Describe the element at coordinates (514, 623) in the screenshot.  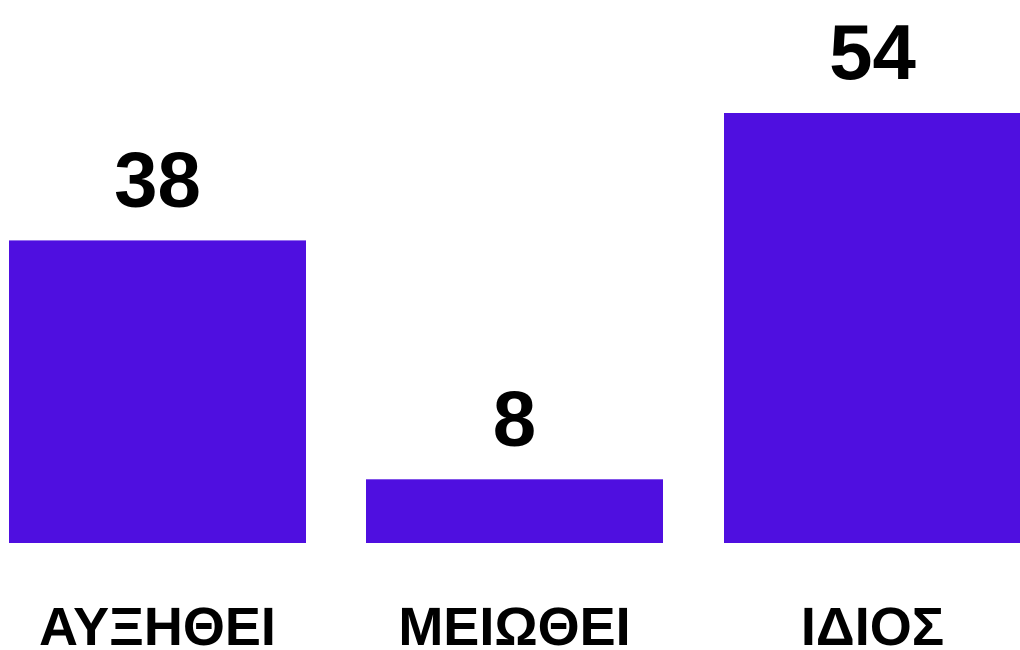
I see `category-label-2: ΜΕΙΩΘΕΙ` at that location.